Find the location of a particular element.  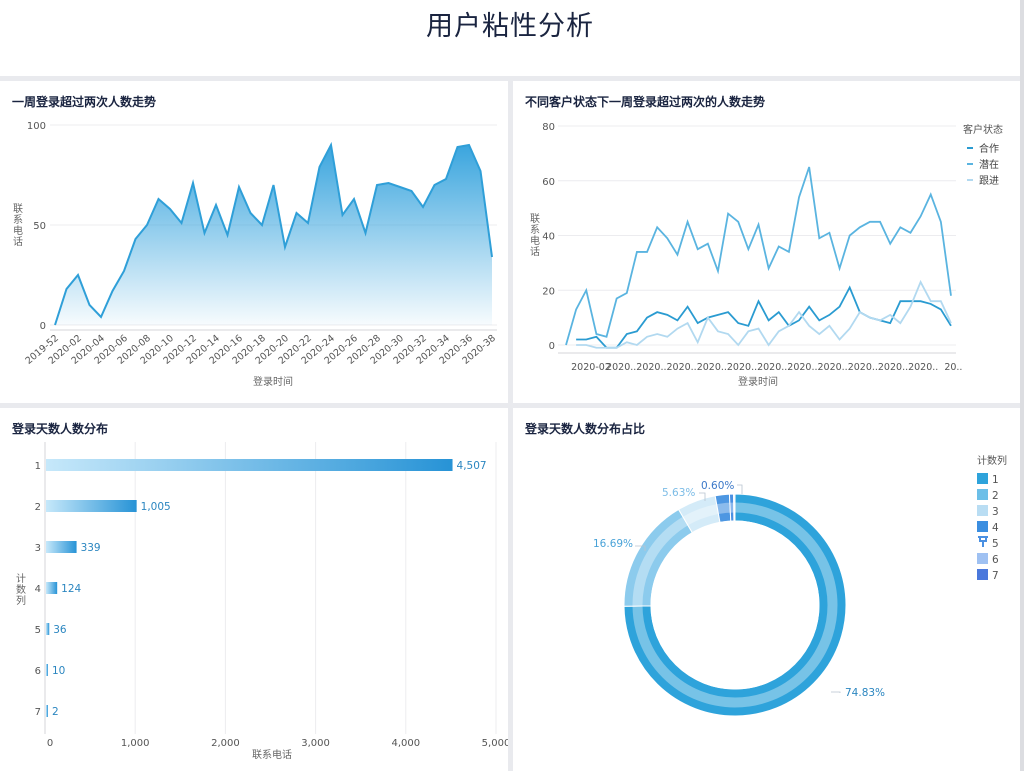

svg-text: 电 is located at coordinates (18, 230).